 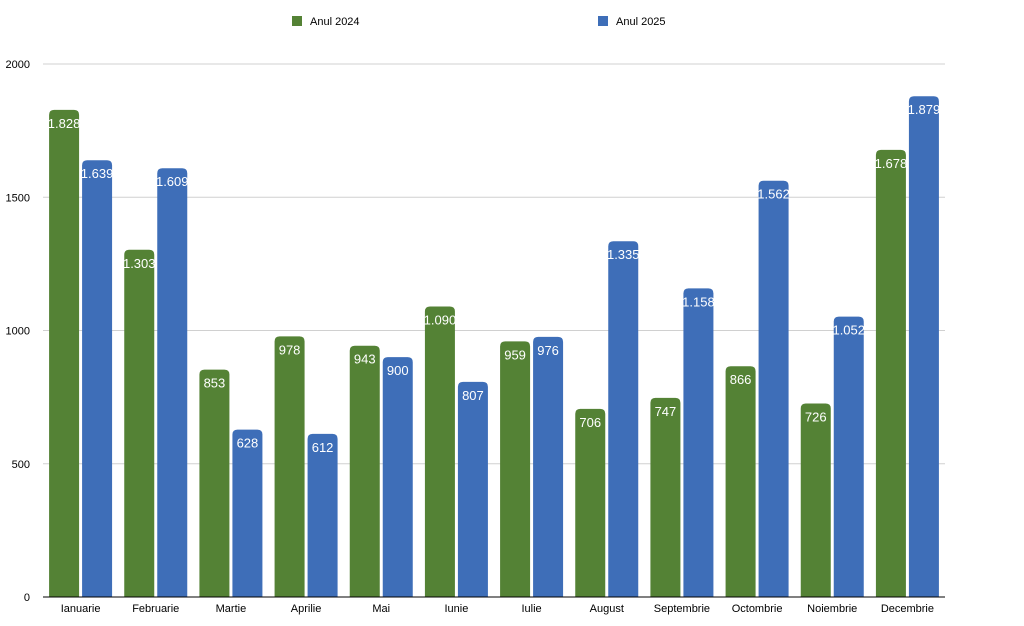 I want to click on bar-series-0-ianuarie, so click(x=64, y=353).